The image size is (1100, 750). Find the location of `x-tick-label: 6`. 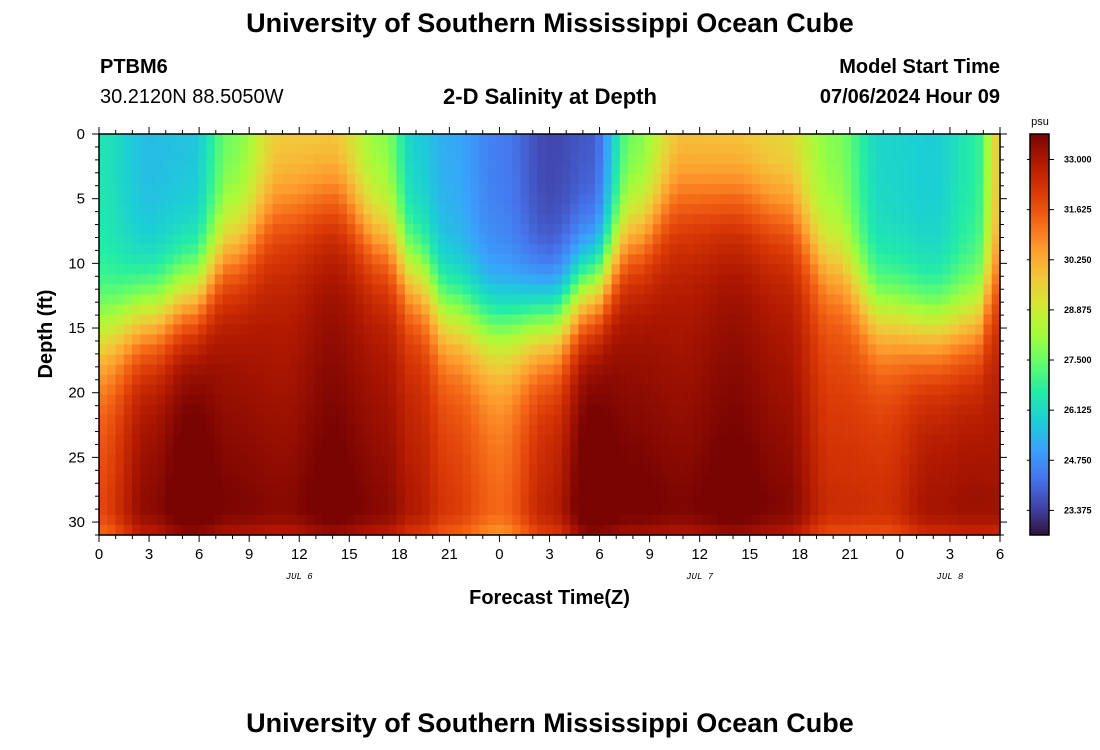

x-tick-label: 6 is located at coordinates (1000, 554).